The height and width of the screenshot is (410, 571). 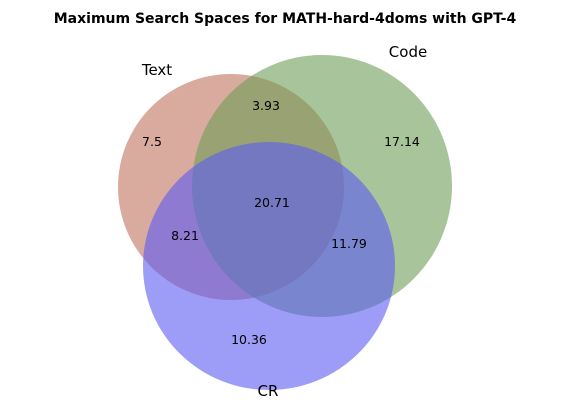 I want to click on region-label-text-cr: 8.21, so click(x=185, y=235).